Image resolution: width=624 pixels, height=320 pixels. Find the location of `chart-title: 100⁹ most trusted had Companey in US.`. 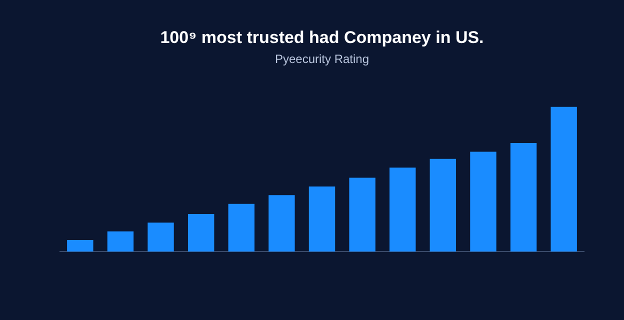

chart-title: 100⁹ most trusted had Companey in US. is located at coordinates (322, 37).